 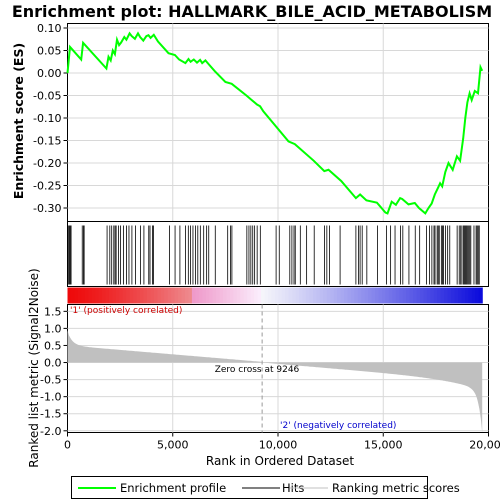 What do you see at coordinates (280, 461) in the screenshot?
I see `x-axis-title: Rank in Ordered Dataset` at bounding box center [280, 461].